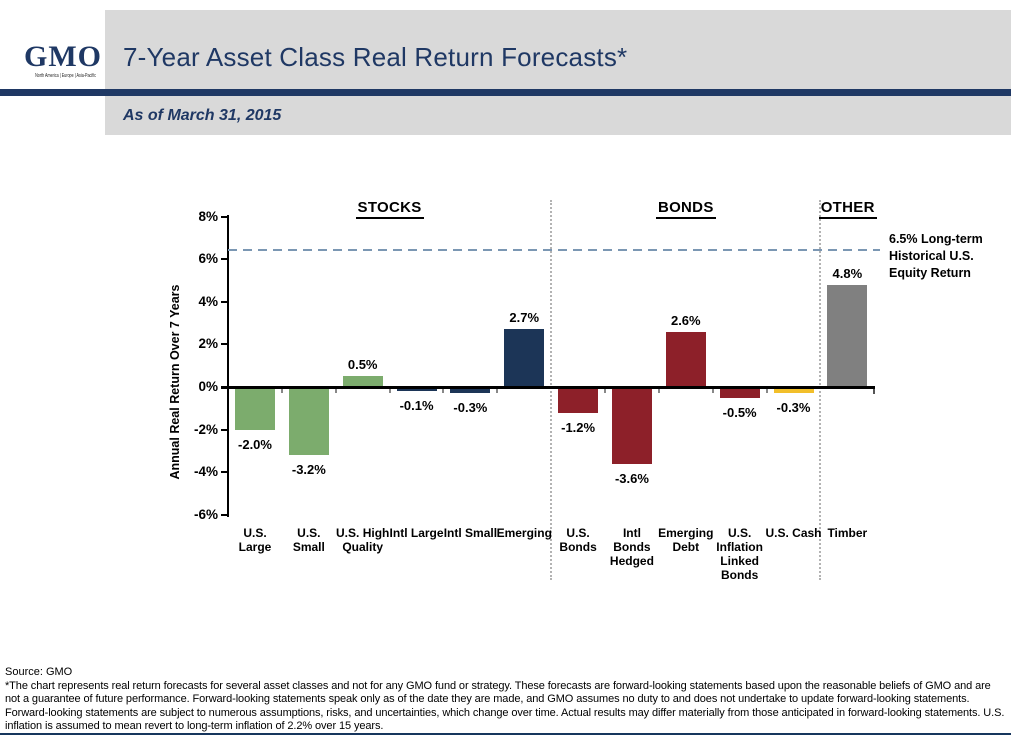 The width and height of the screenshot is (1011, 742). I want to click on y-axis-line, so click(228, 366).